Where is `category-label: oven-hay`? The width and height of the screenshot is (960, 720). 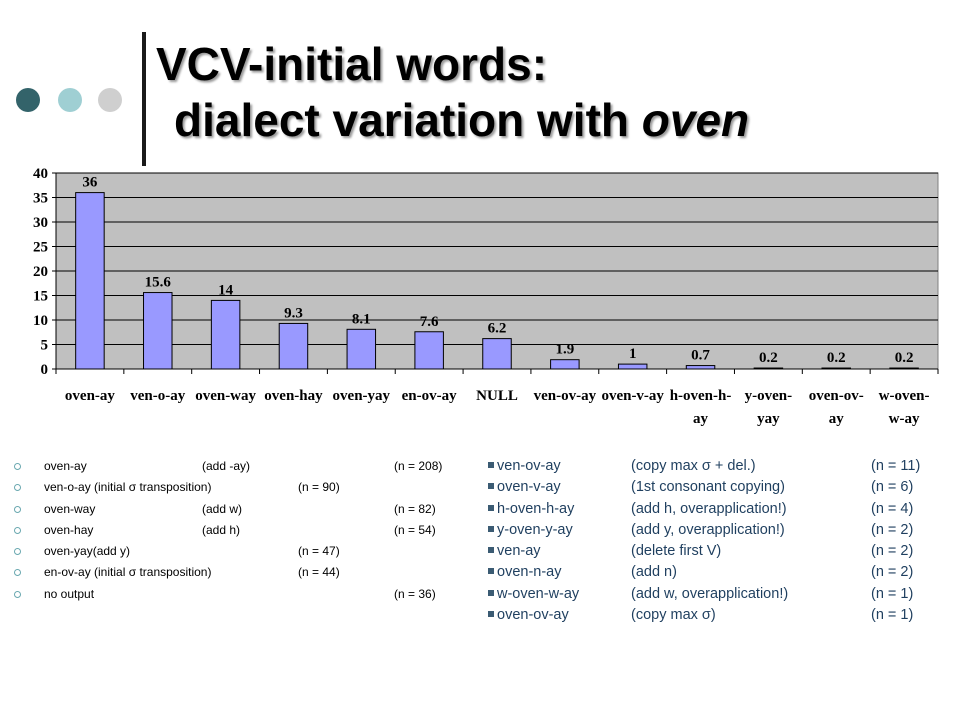 category-label: oven-hay is located at coordinates (293, 396).